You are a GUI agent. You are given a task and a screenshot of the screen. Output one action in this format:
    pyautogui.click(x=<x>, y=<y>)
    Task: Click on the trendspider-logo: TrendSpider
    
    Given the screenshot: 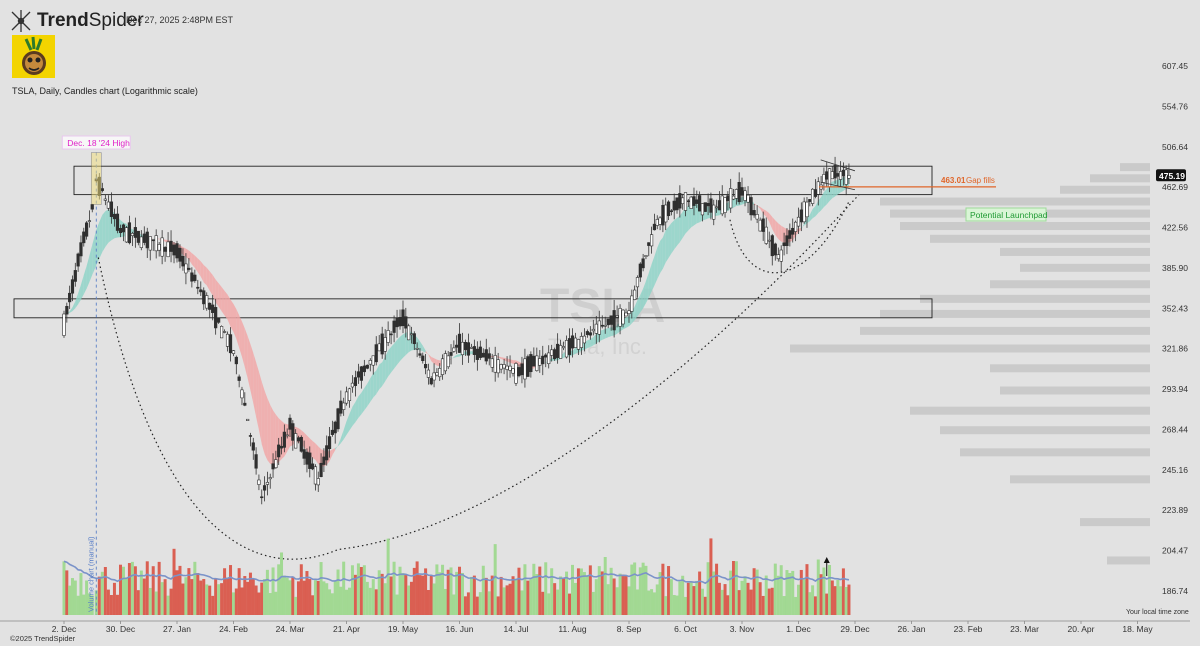 What is the action you would take?
    pyautogui.click(x=77, y=21)
    